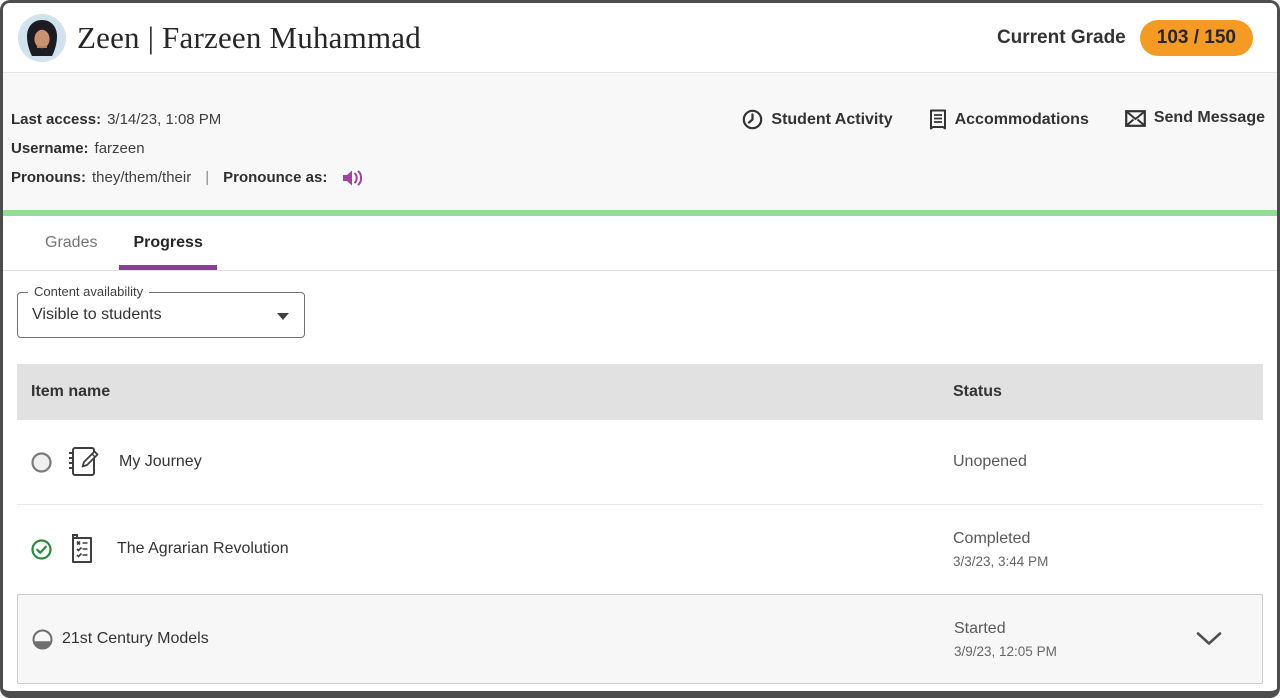 The image size is (1280, 698). I want to click on accommodations-label: Accommodations, so click(1021, 119).